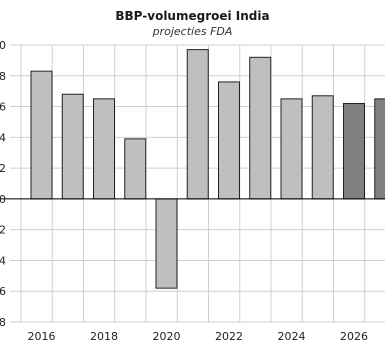 The width and height of the screenshot is (385, 345). Describe the element at coordinates (72, 146) in the screenshot. I see `bar-2017` at that location.